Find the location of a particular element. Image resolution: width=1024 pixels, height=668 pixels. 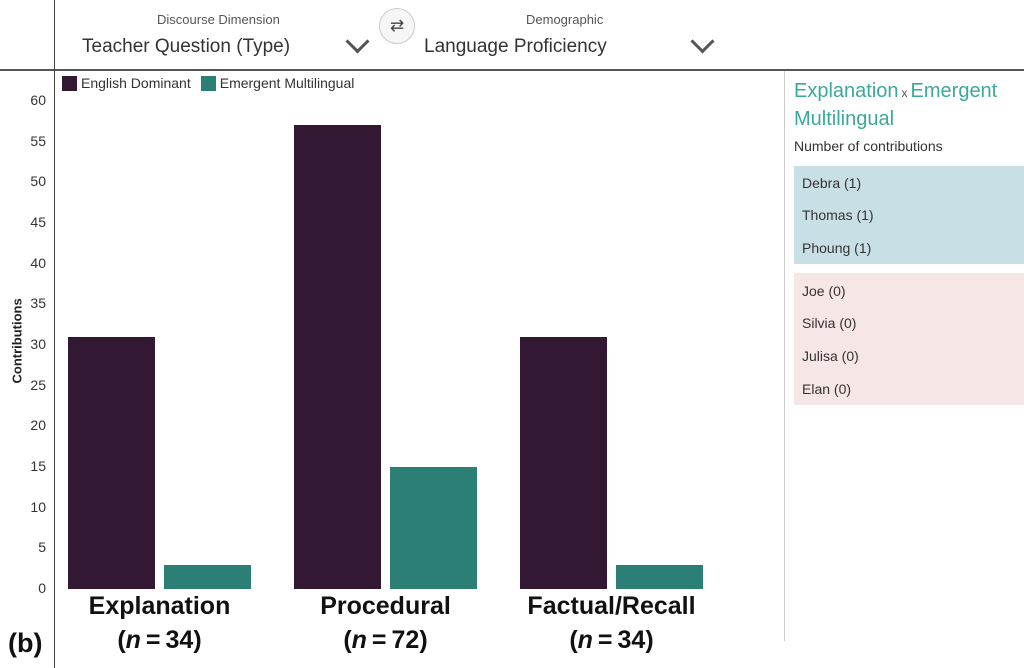

legend-item-english-dominant: English Dominant is located at coordinates (126, 83).